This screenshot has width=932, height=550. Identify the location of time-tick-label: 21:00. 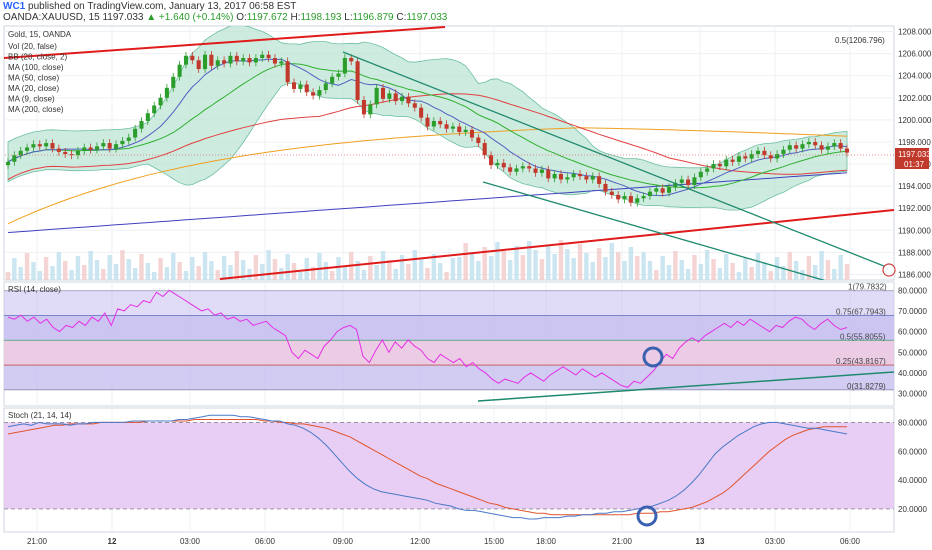
(622, 541).